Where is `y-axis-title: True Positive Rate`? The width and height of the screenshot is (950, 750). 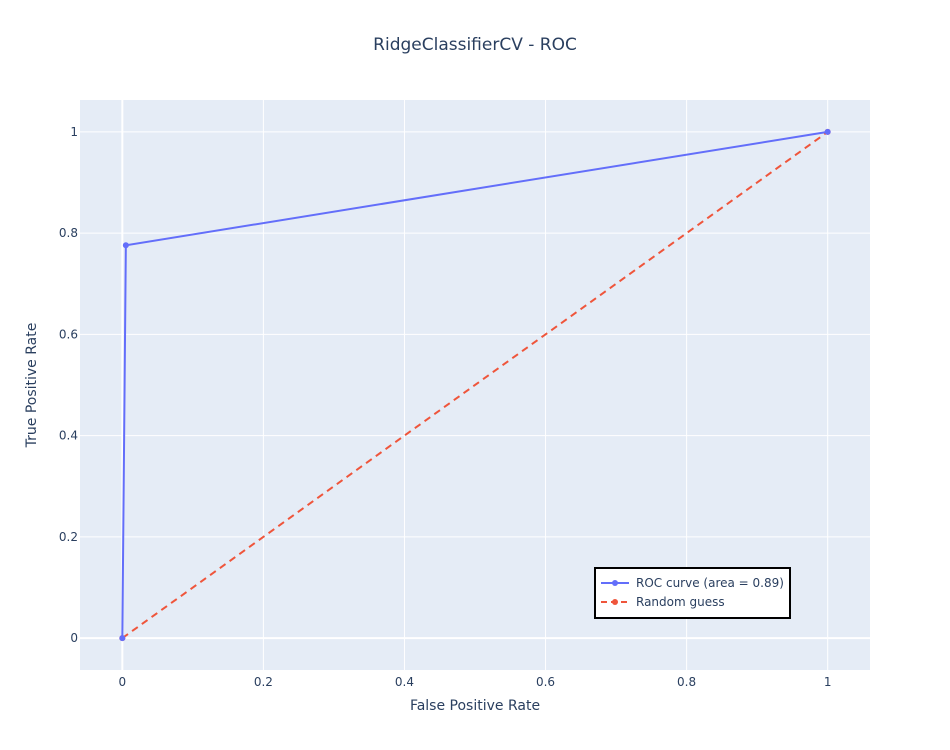 y-axis-title: True Positive Rate is located at coordinates (32, 386).